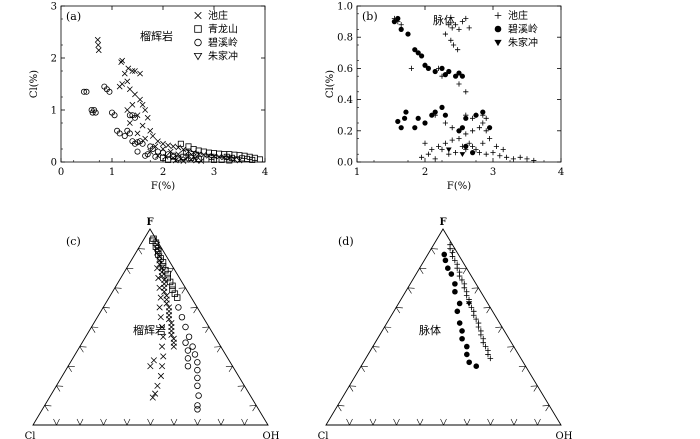 The width and height of the screenshot is (700, 439). Describe the element at coordinates (223, 56) in the screenshot. I see `panel-a-legend-label: 朱家冲` at that location.